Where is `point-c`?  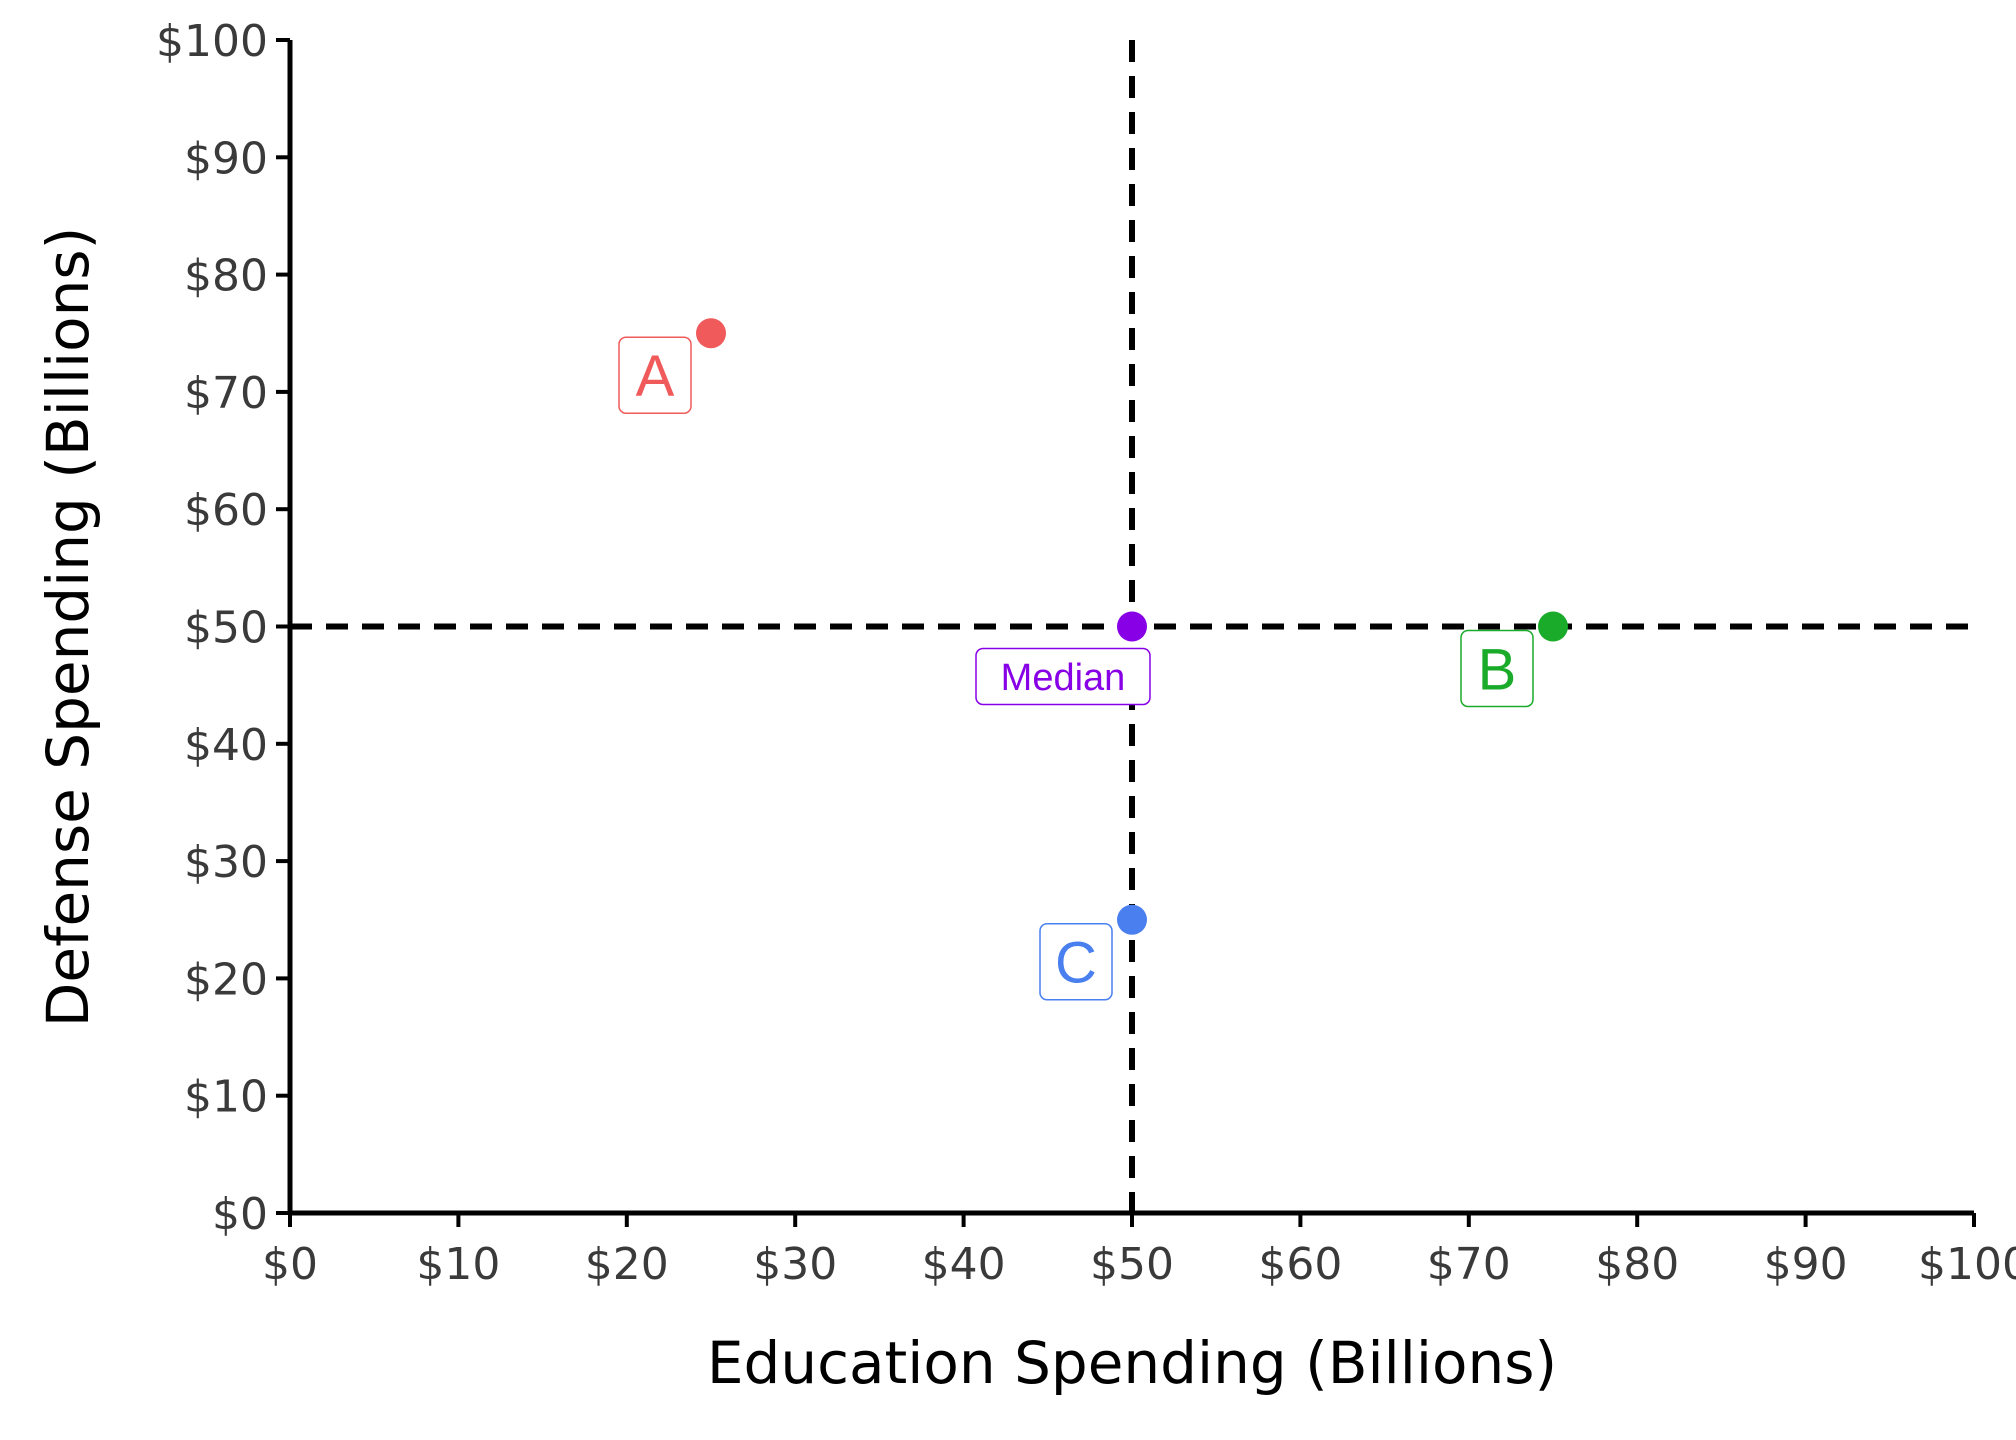 point-c is located at coordinates (1132, 919).